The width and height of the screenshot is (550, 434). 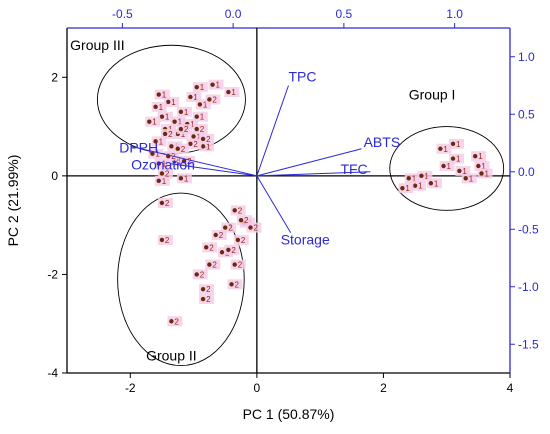 What do you see at coordinates (163, 165) in the screenshot?
I see `loading-label: Ozonation` at bounding box center [163, 165].